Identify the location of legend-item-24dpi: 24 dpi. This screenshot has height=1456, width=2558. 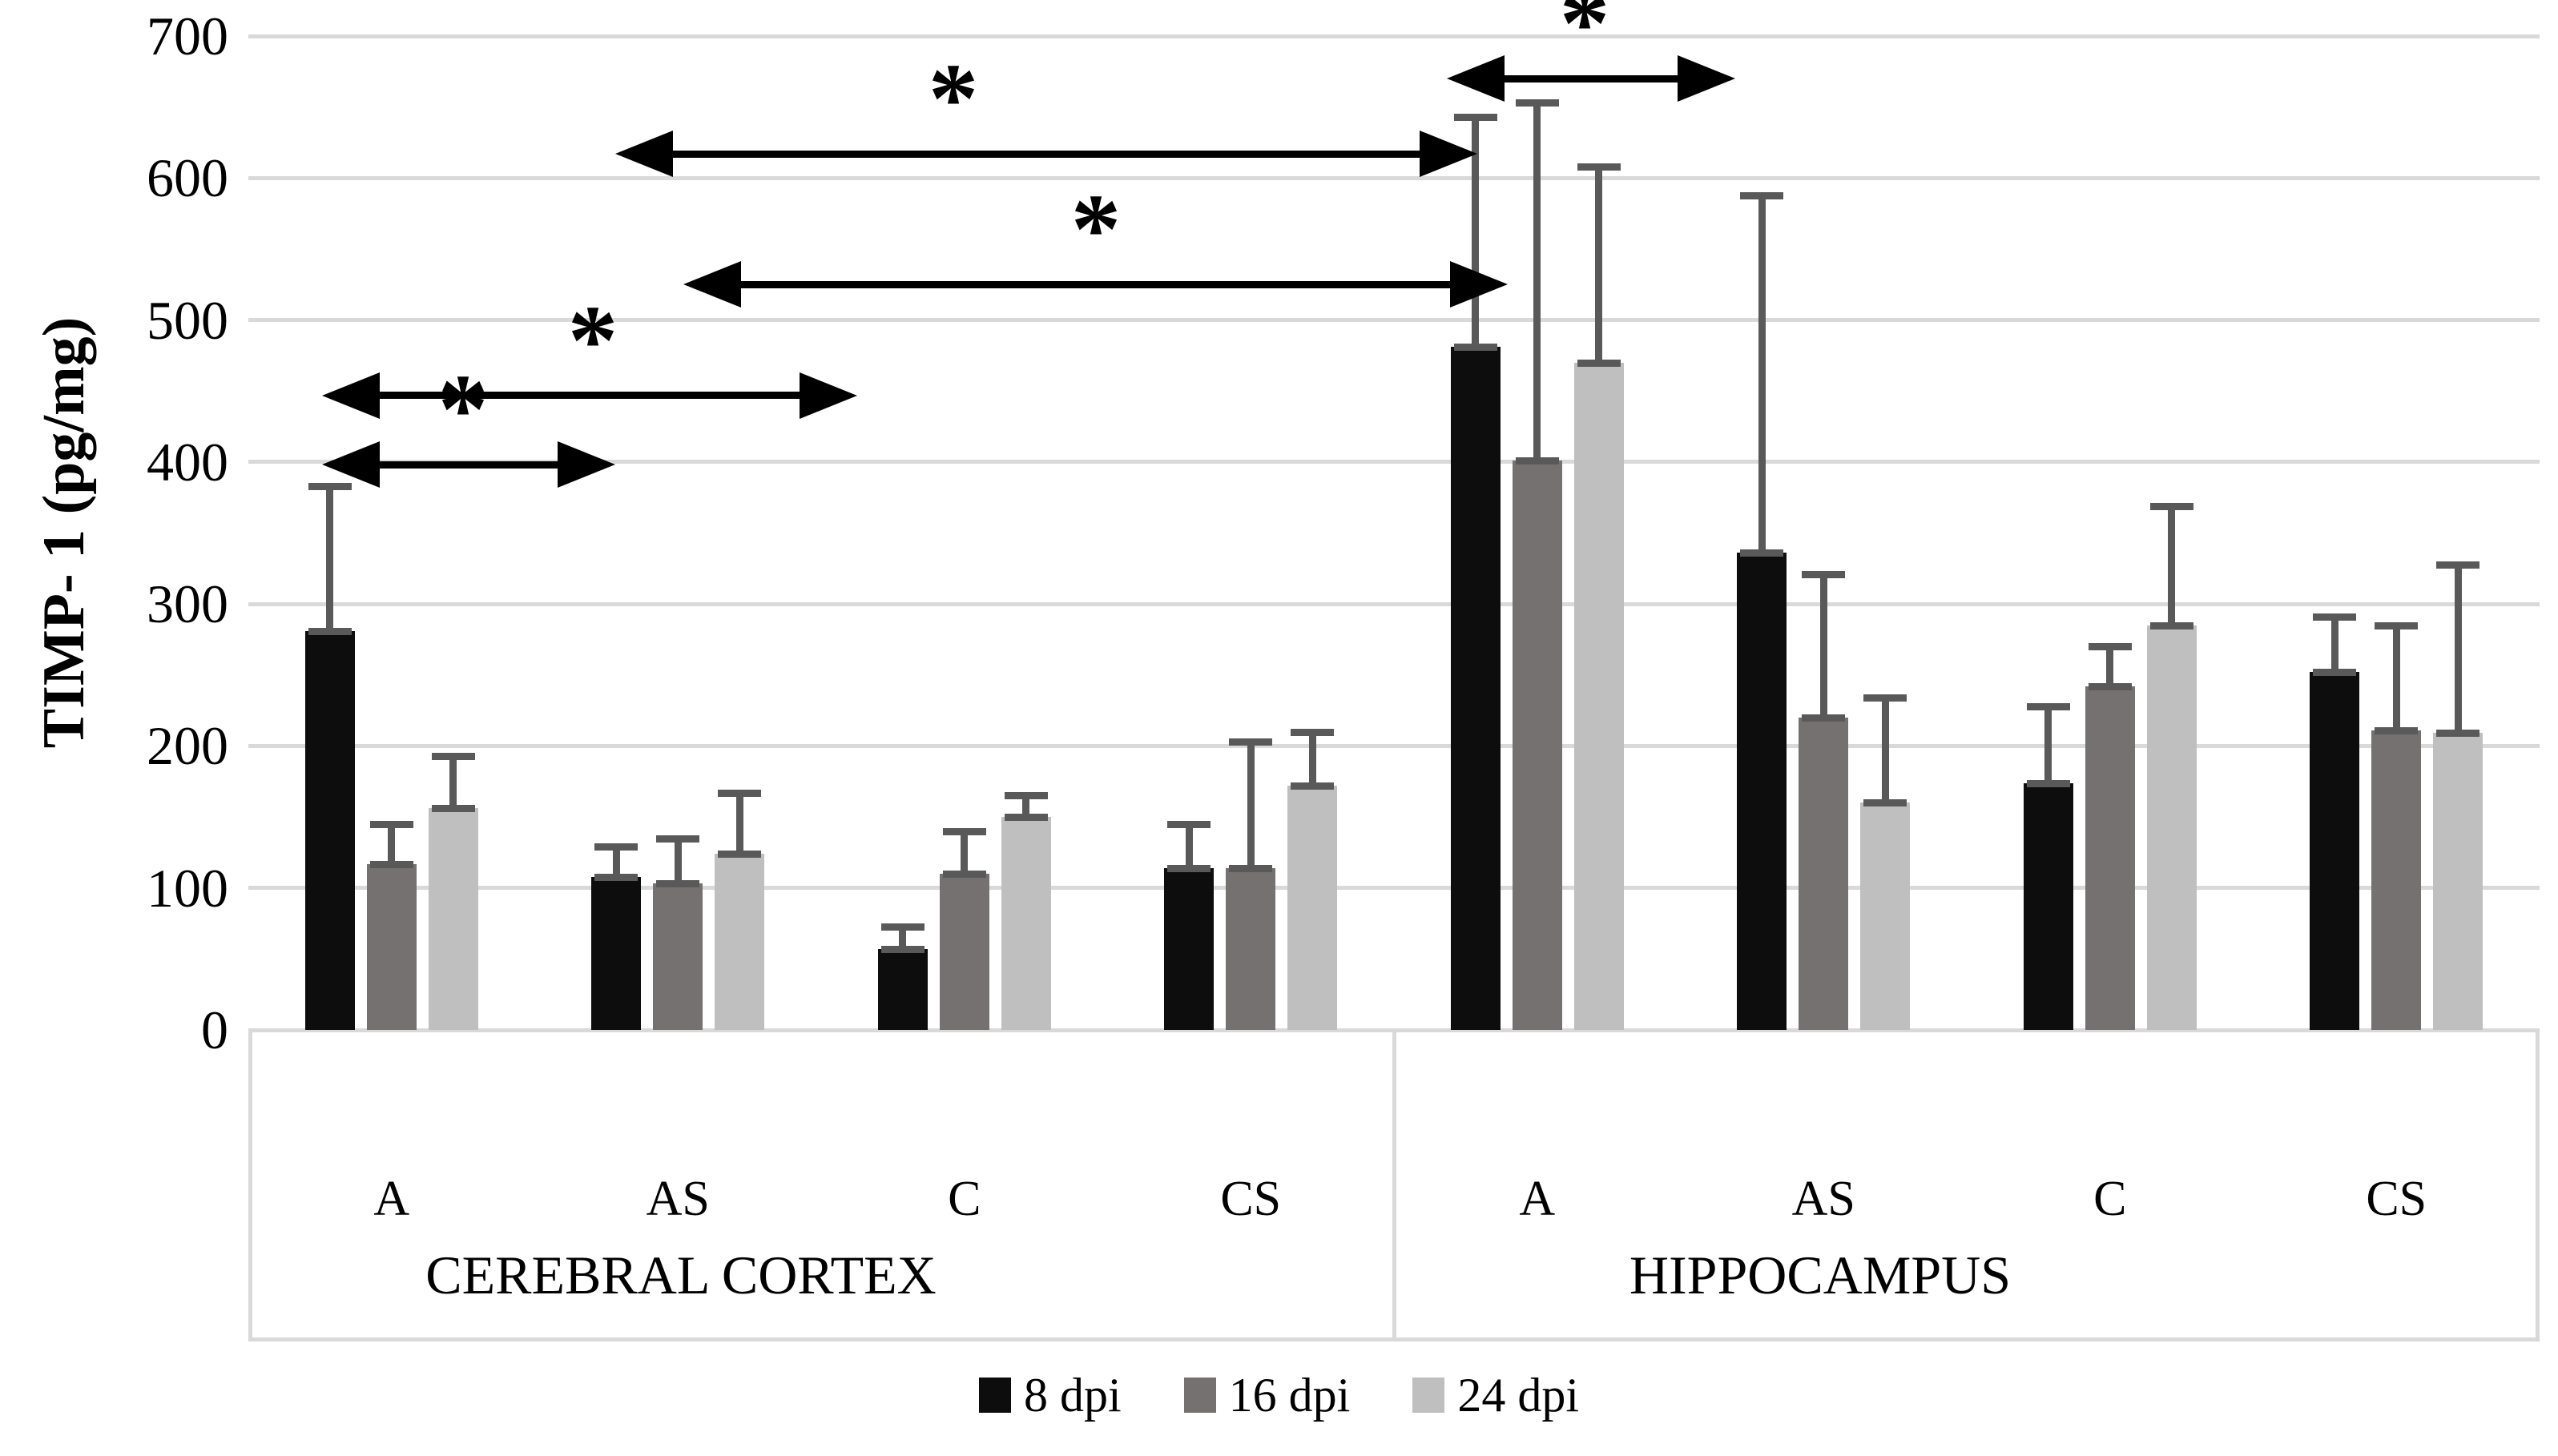
(1496, 1395).